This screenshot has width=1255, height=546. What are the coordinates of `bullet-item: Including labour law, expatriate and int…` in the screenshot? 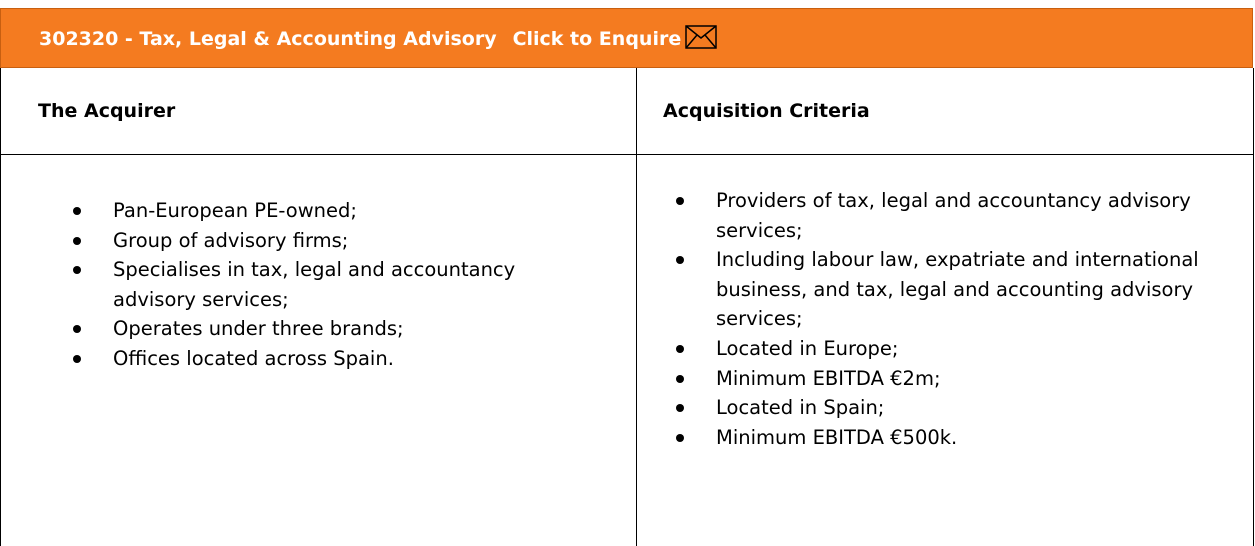 It's located at (941, 289).